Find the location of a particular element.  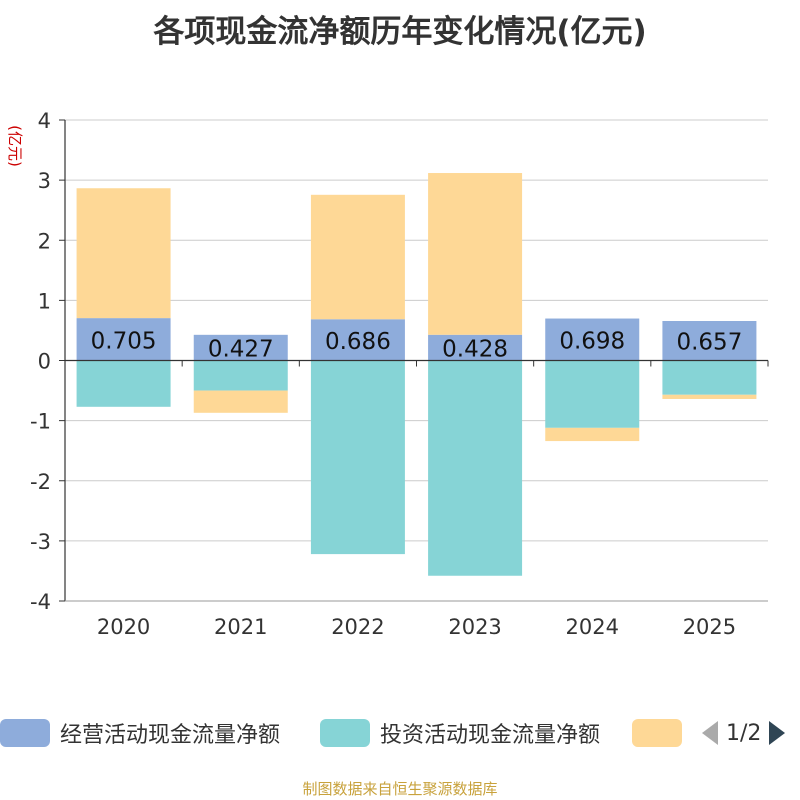

data-label-2021: 0.427 is located at coordinates (241, 350).